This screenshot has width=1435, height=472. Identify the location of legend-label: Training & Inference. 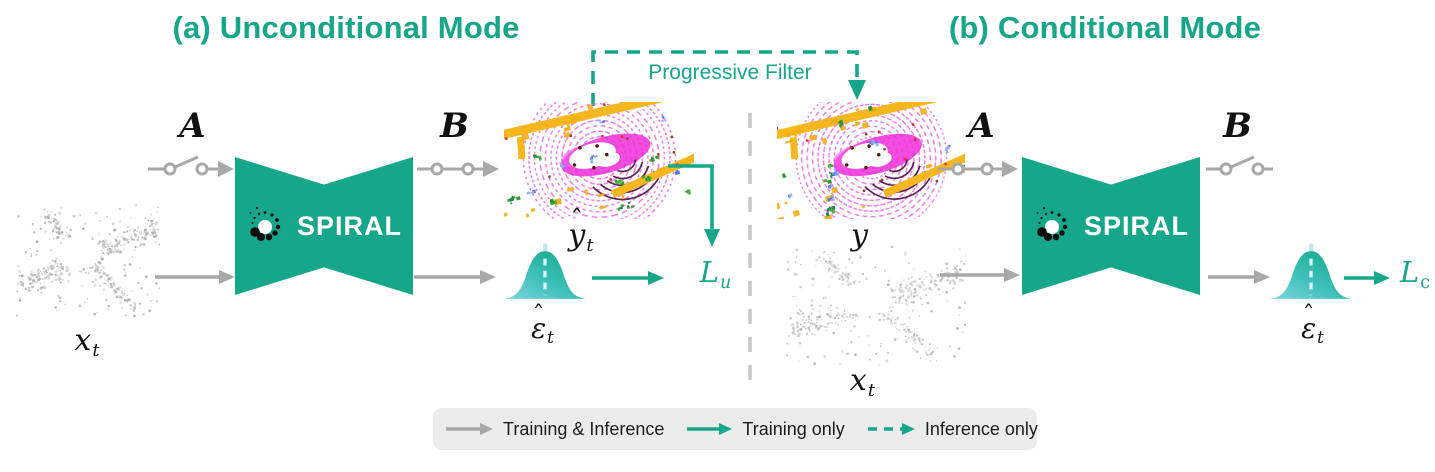
(584, 428).